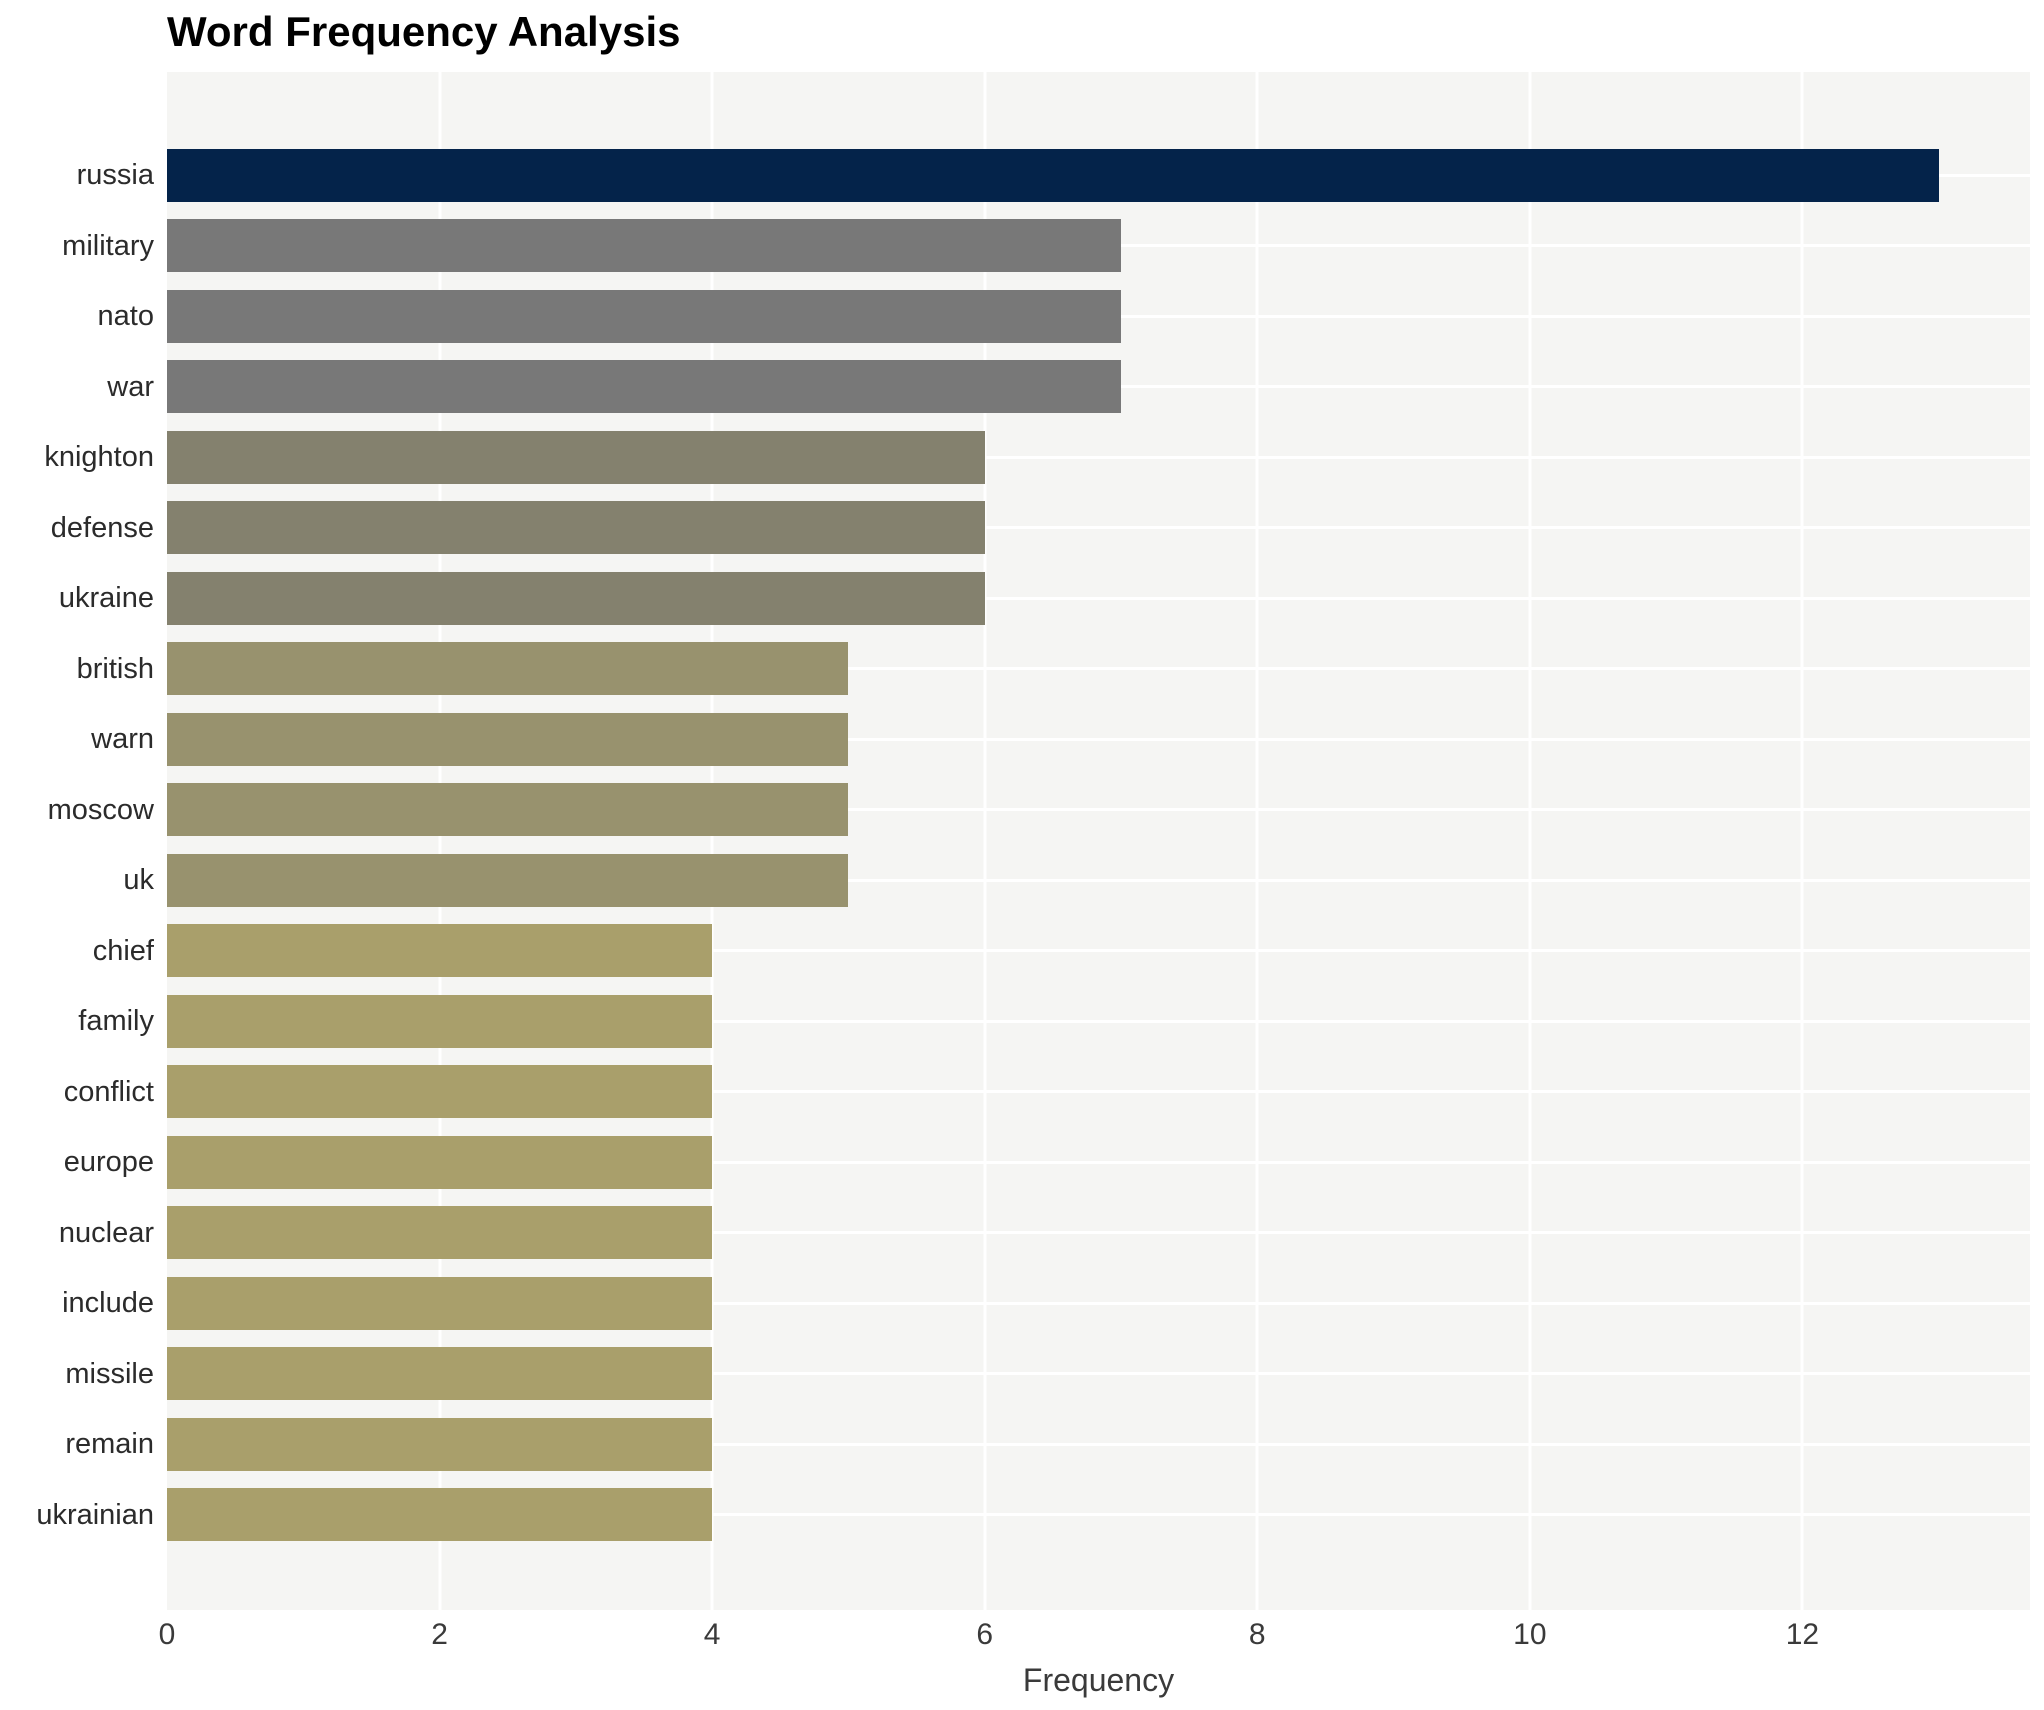  Describe the element at coordinates (122, 739) in the screenshot. I see `category-label: warn` at that location.